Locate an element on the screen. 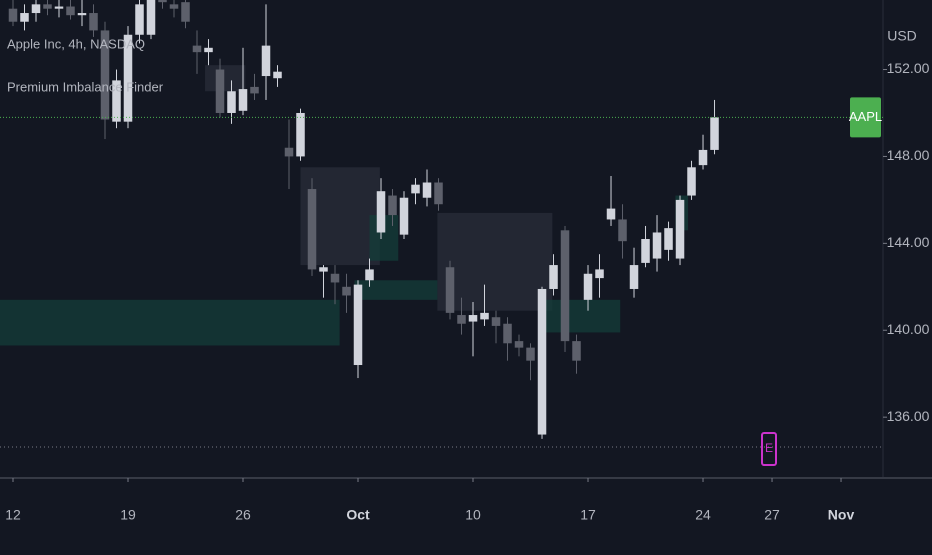 The height and width of the screenshot is (555, 932). symbol-tag-bg is located at coordinates (865, 117).